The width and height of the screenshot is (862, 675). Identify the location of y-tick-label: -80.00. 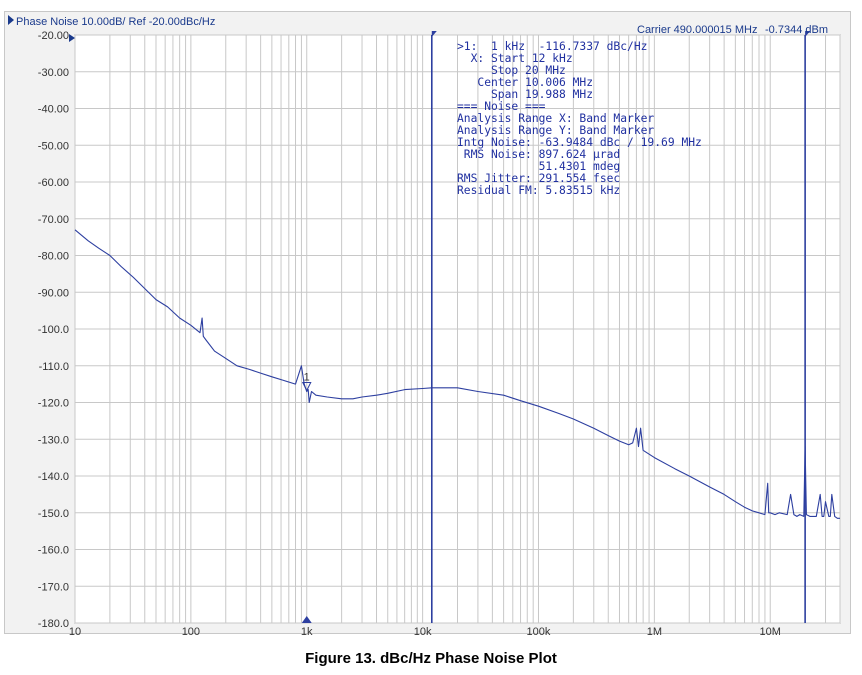
(53, 257).